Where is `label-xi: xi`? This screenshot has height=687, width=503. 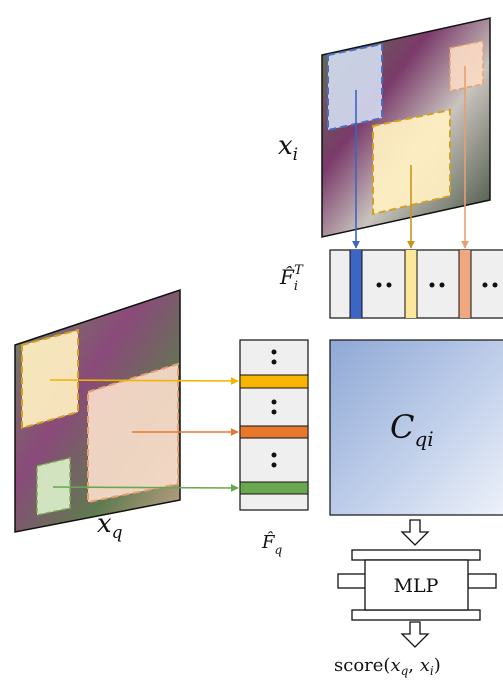 label-xi: xi is located at coordinates (288, 148).